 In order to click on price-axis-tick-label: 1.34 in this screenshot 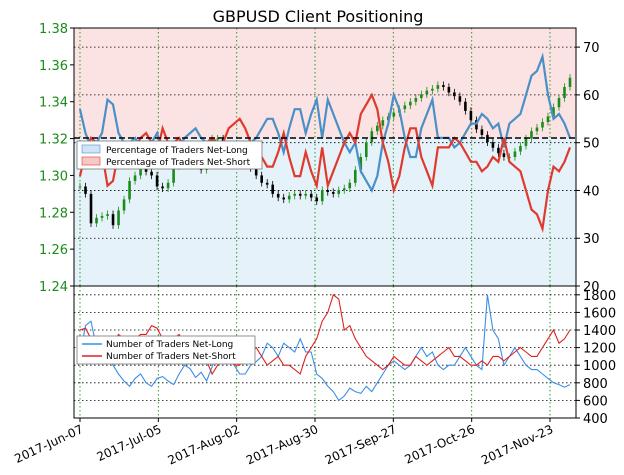, I will do `click(53, 103)`.